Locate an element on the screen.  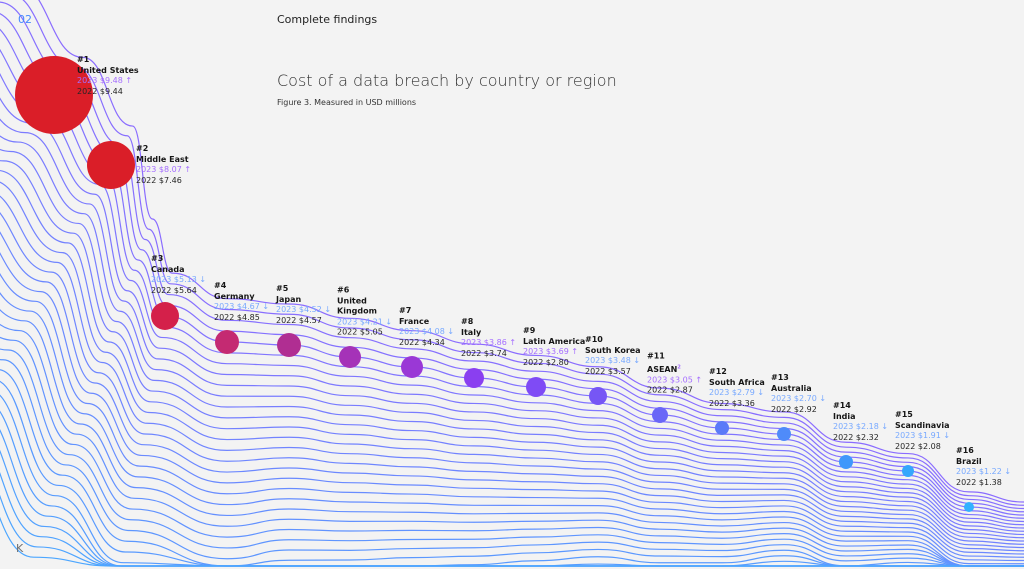
value-2023-text: 2023 $8.07 is located at coordinates (159, 169).